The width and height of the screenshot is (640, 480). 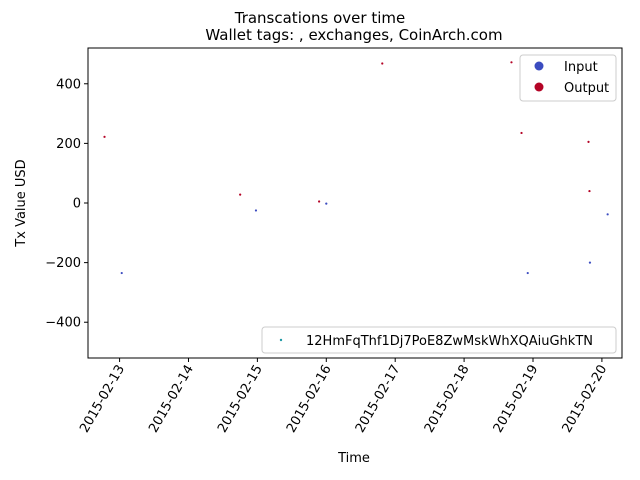 What do you see at coordinates (320, 18) in the screenshot?
I see `chart-title: Transcations over time` at bounding box center [320, 18].